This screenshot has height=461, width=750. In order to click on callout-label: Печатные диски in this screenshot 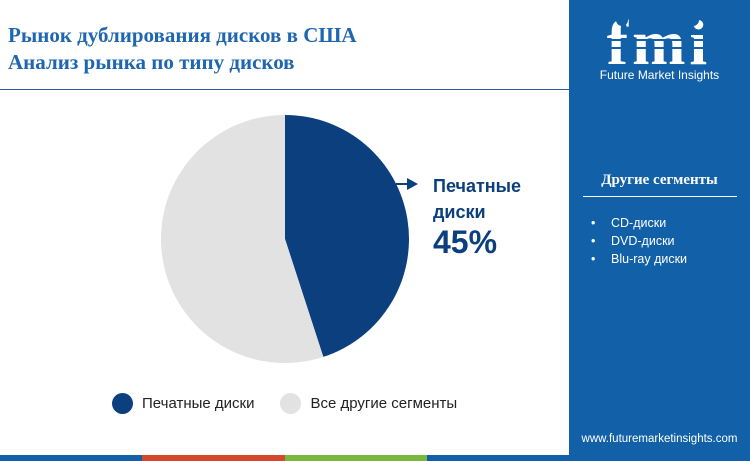, I will do `click(477, 199)`.